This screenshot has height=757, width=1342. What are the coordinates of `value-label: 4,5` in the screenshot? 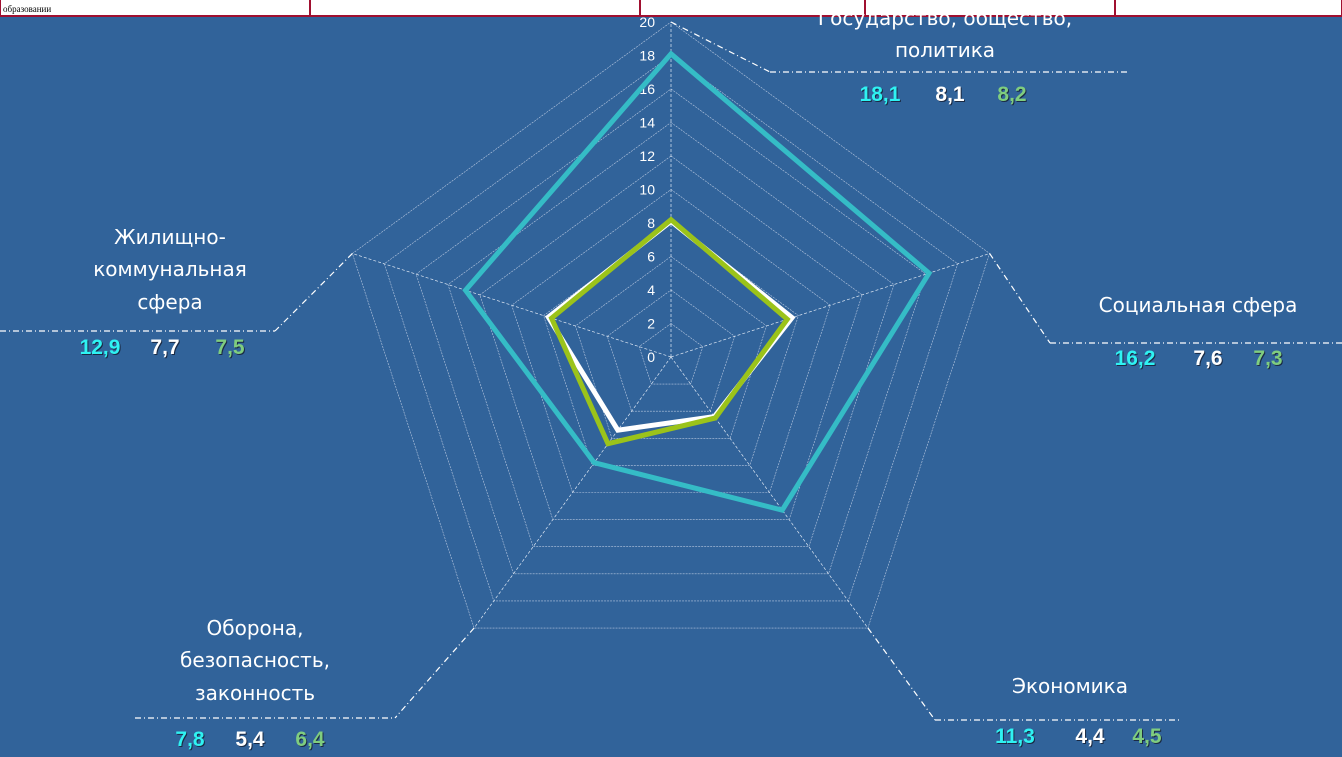 It's located at (1147, 736).